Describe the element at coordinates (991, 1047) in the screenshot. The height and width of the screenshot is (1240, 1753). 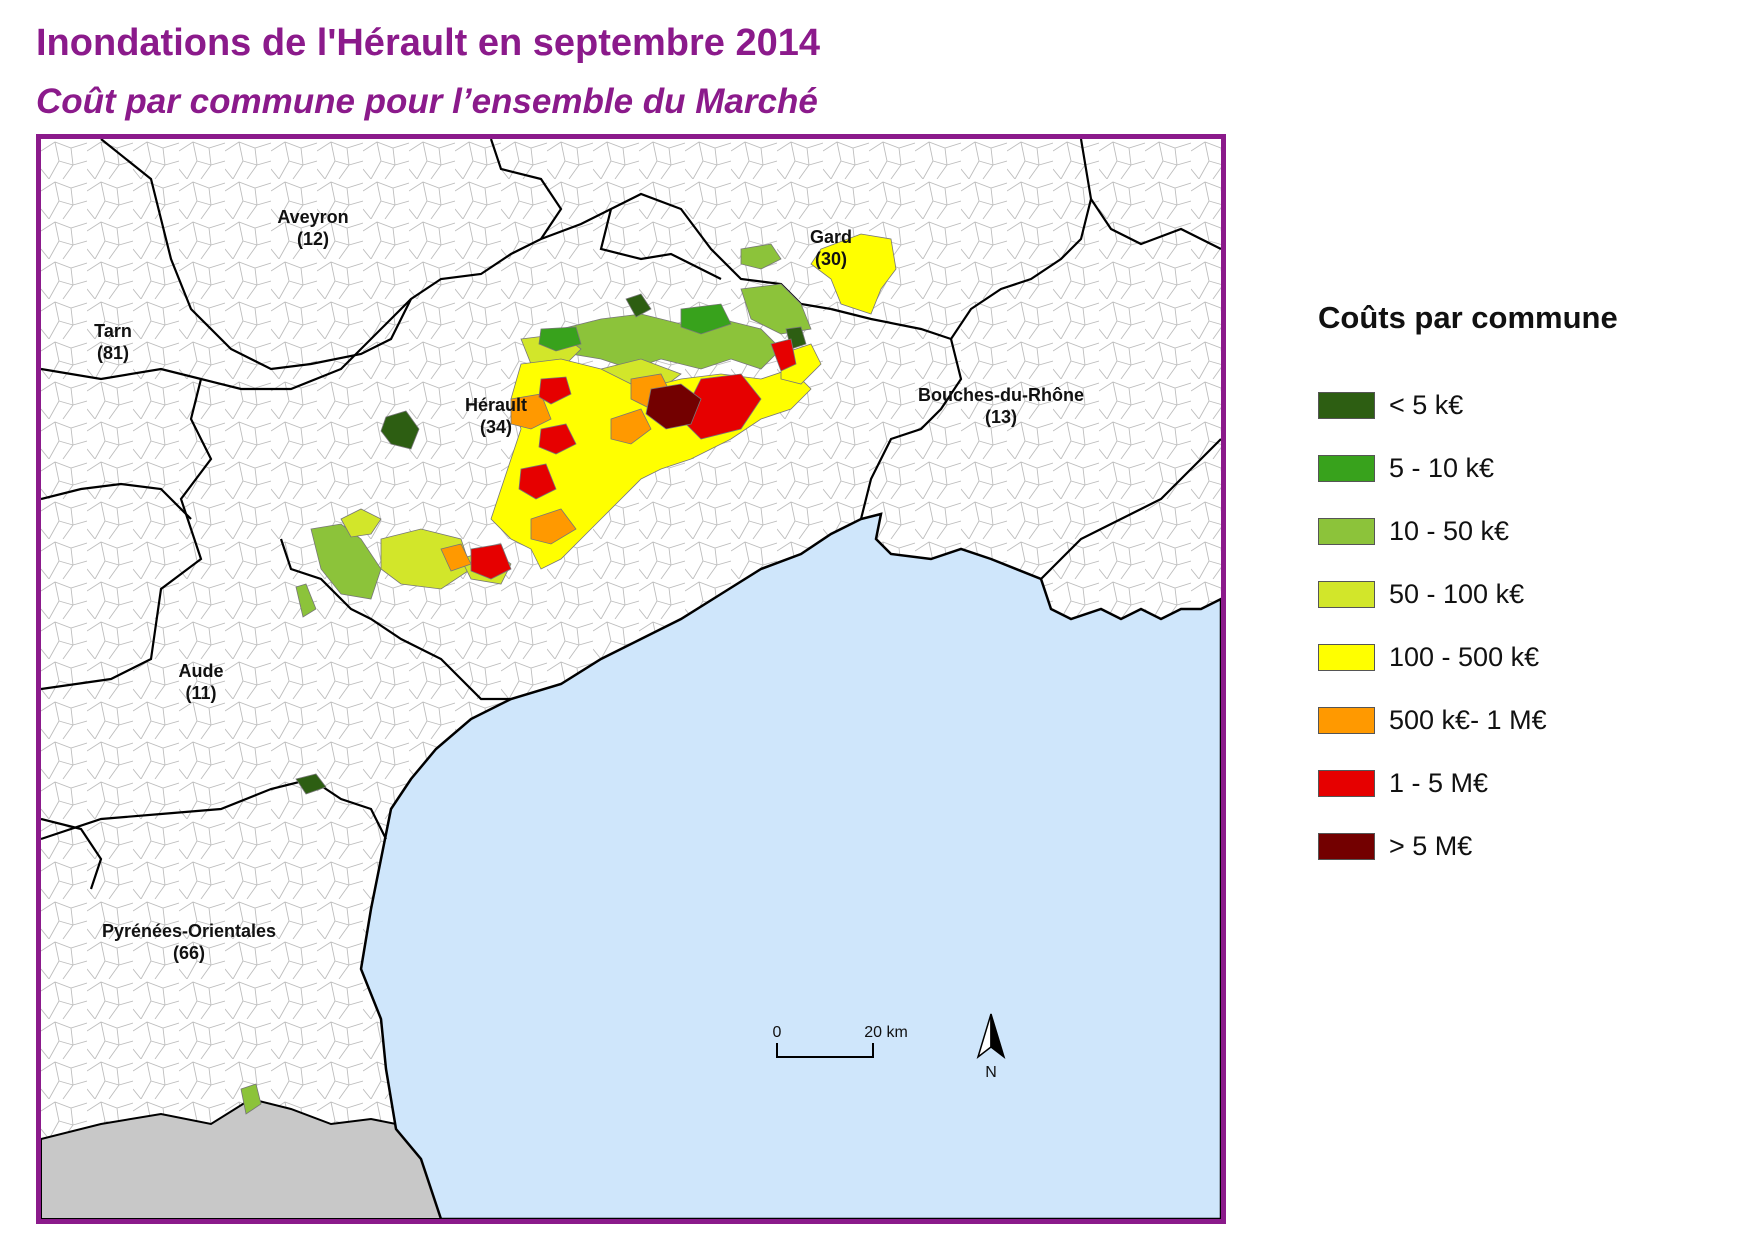
I see `north-arrow: N` at that location.